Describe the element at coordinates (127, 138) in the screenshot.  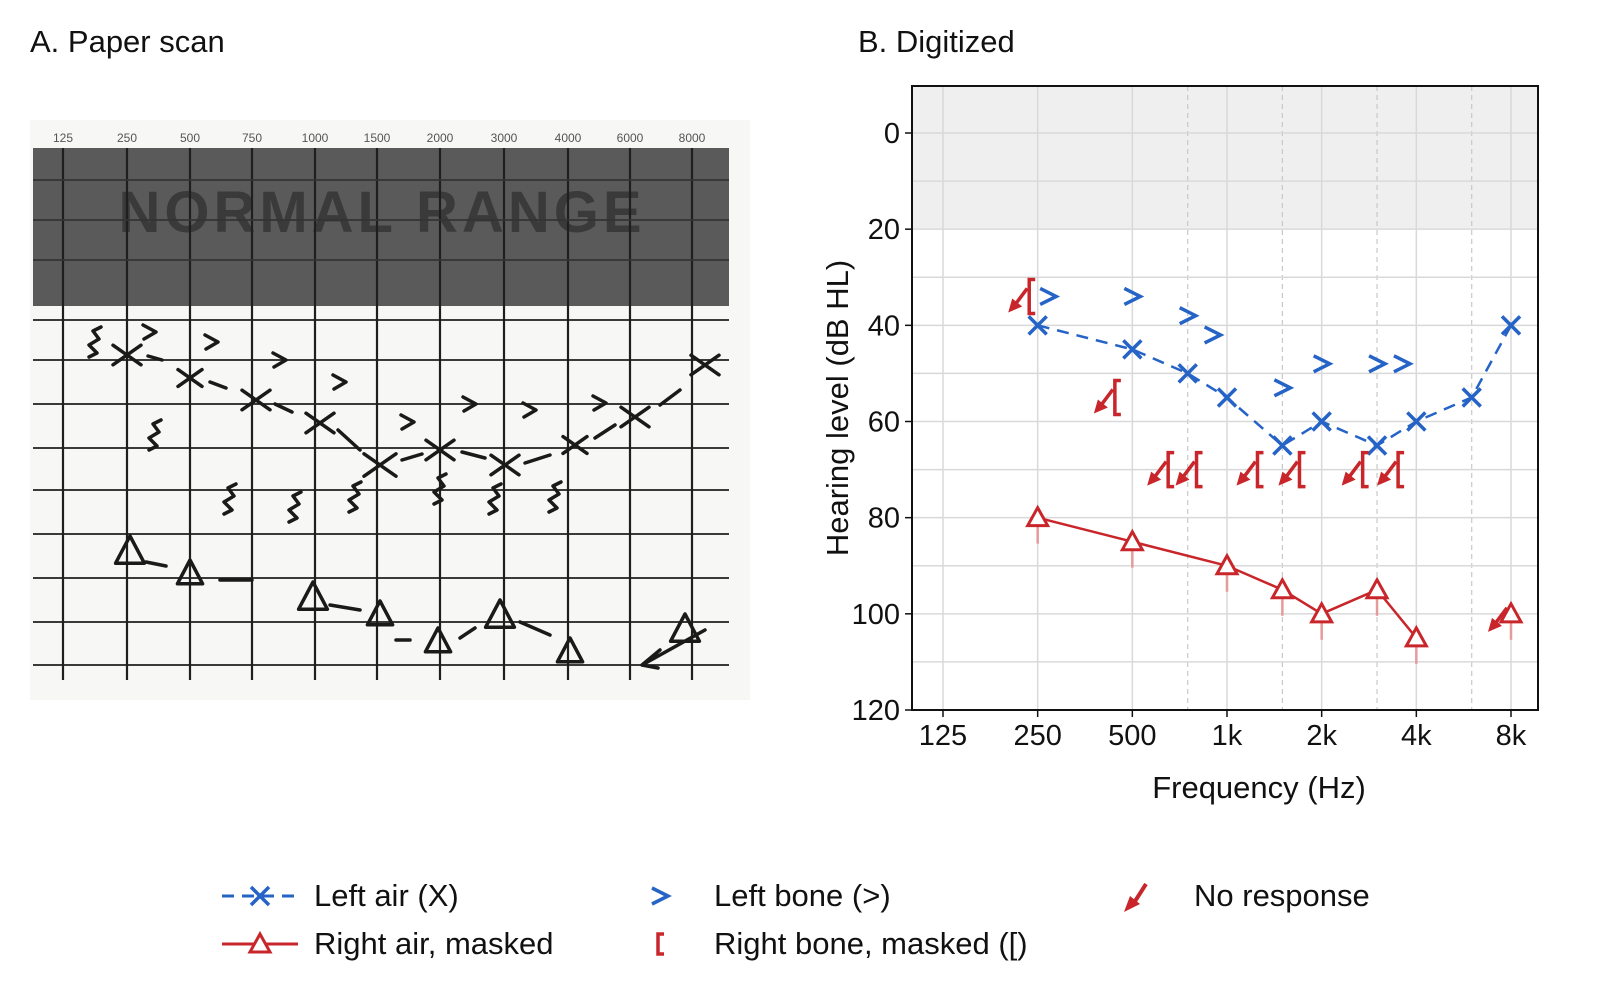
I see `scan-frequency-label: 250` at that location.